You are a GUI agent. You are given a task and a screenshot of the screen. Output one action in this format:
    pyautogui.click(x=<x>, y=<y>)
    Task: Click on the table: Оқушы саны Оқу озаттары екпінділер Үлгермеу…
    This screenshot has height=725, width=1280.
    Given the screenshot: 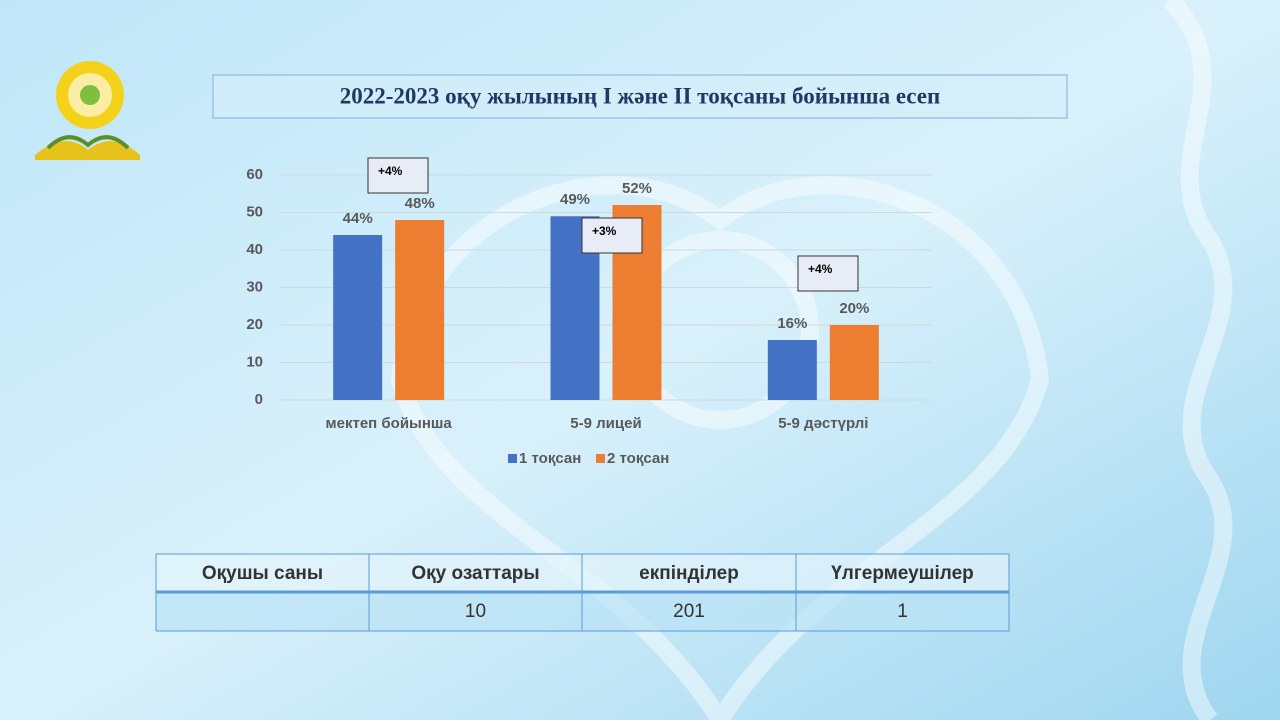 What is the action you would take?
    pyautogui.click(x=582, y=592)
    